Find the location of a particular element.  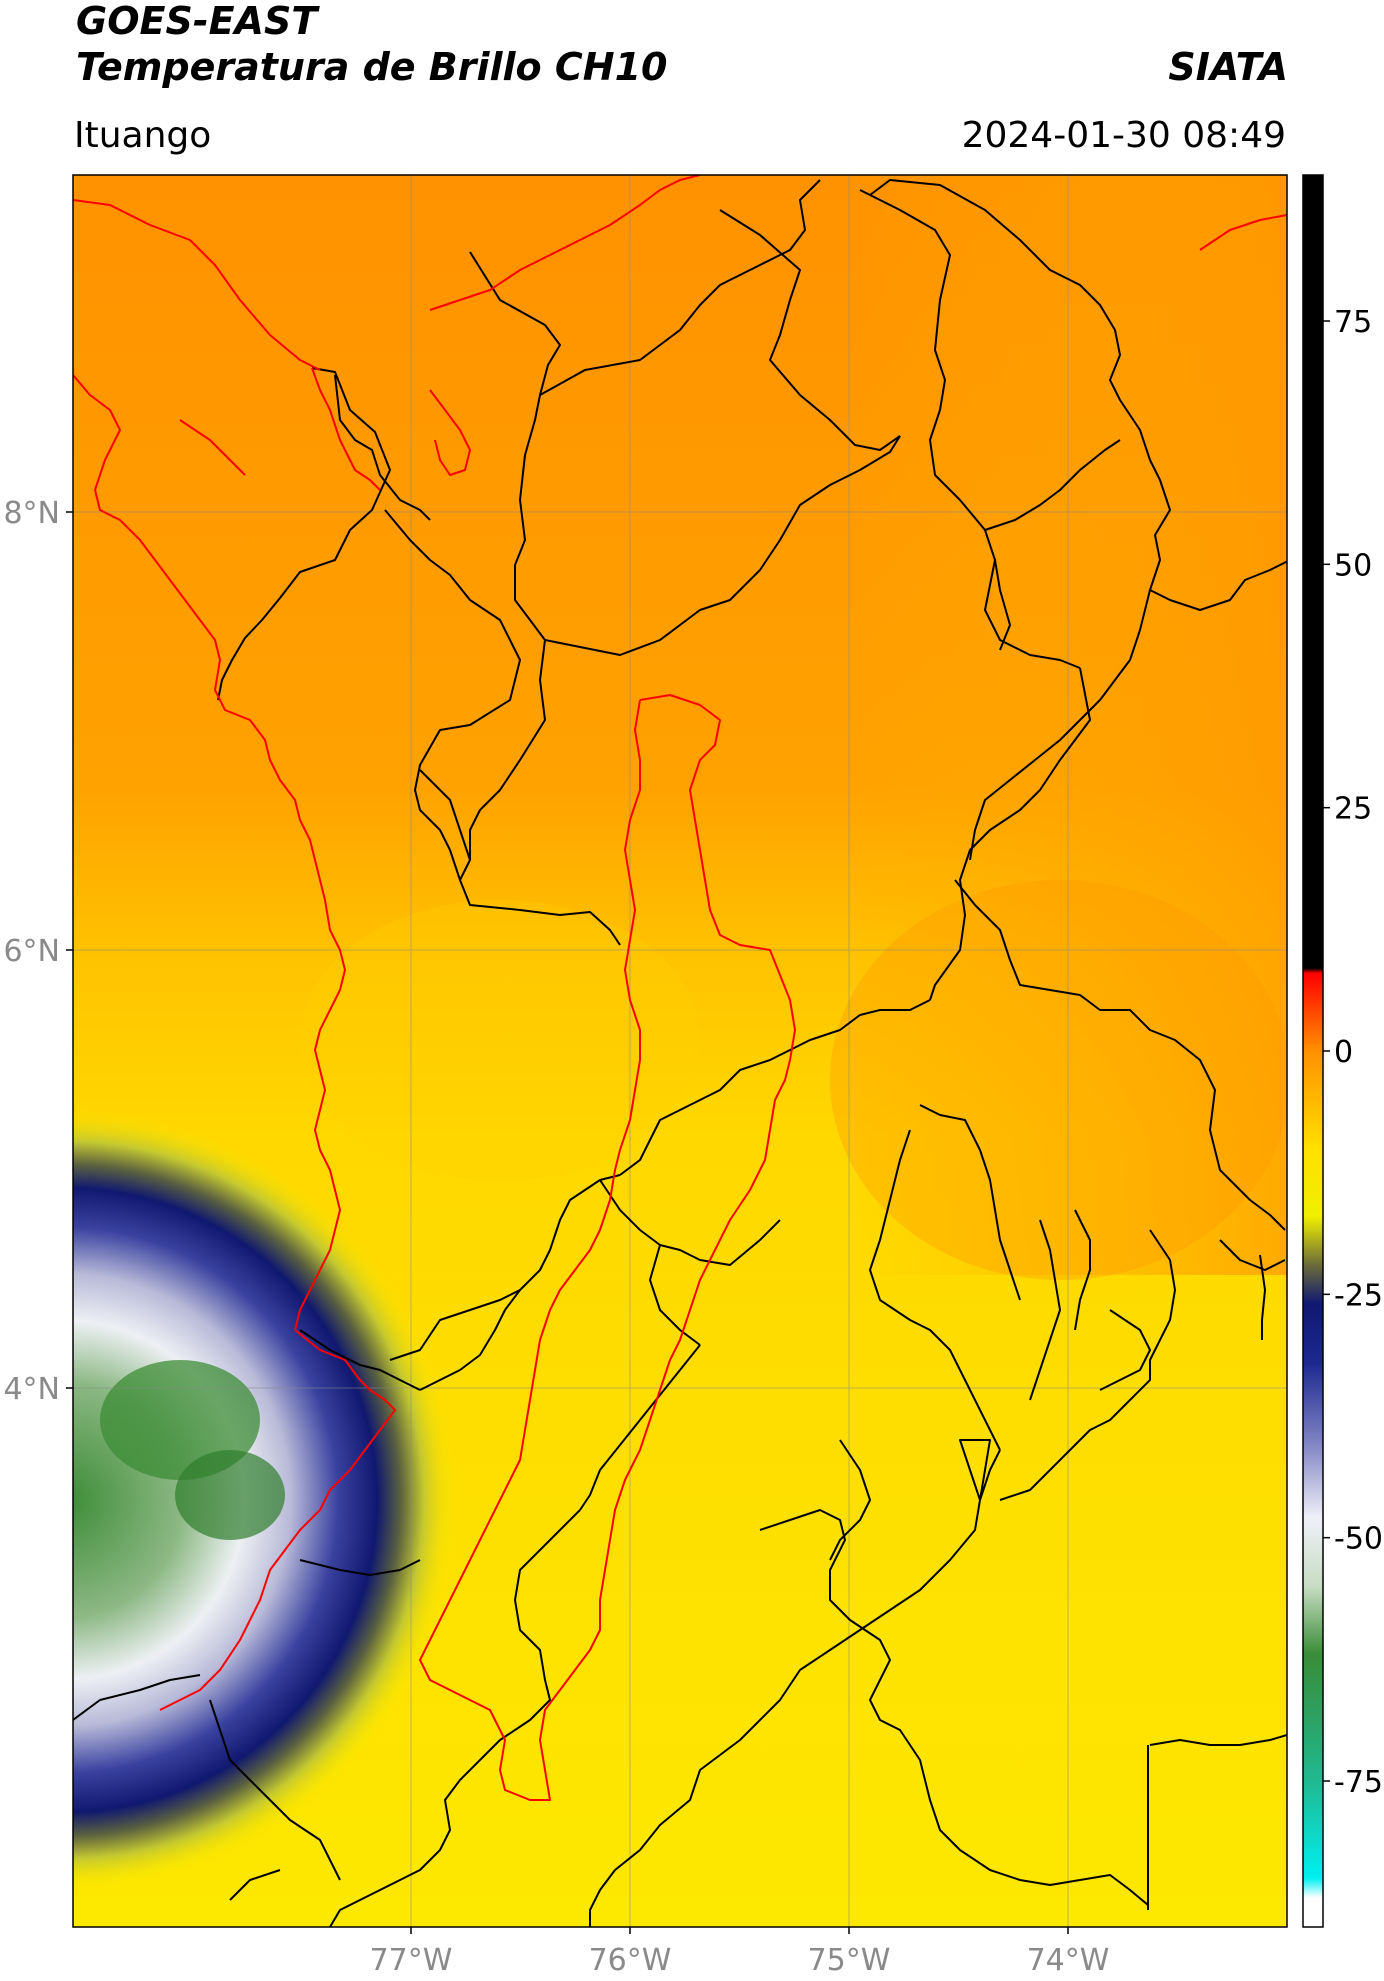

colorbar-scale is located at coordinates (1313, 1051).